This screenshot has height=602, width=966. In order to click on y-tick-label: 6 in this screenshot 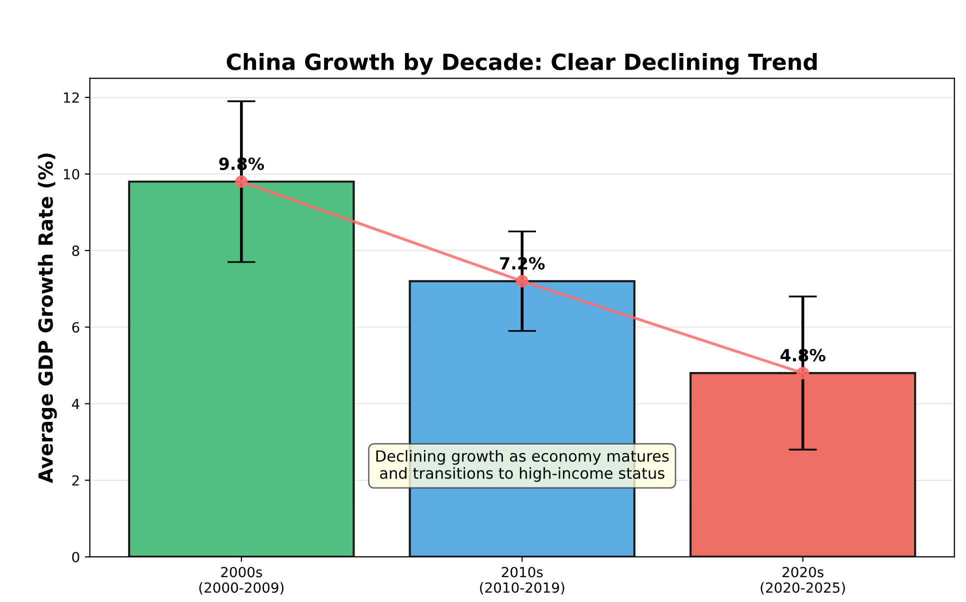, I will do `click(76, 327)`.